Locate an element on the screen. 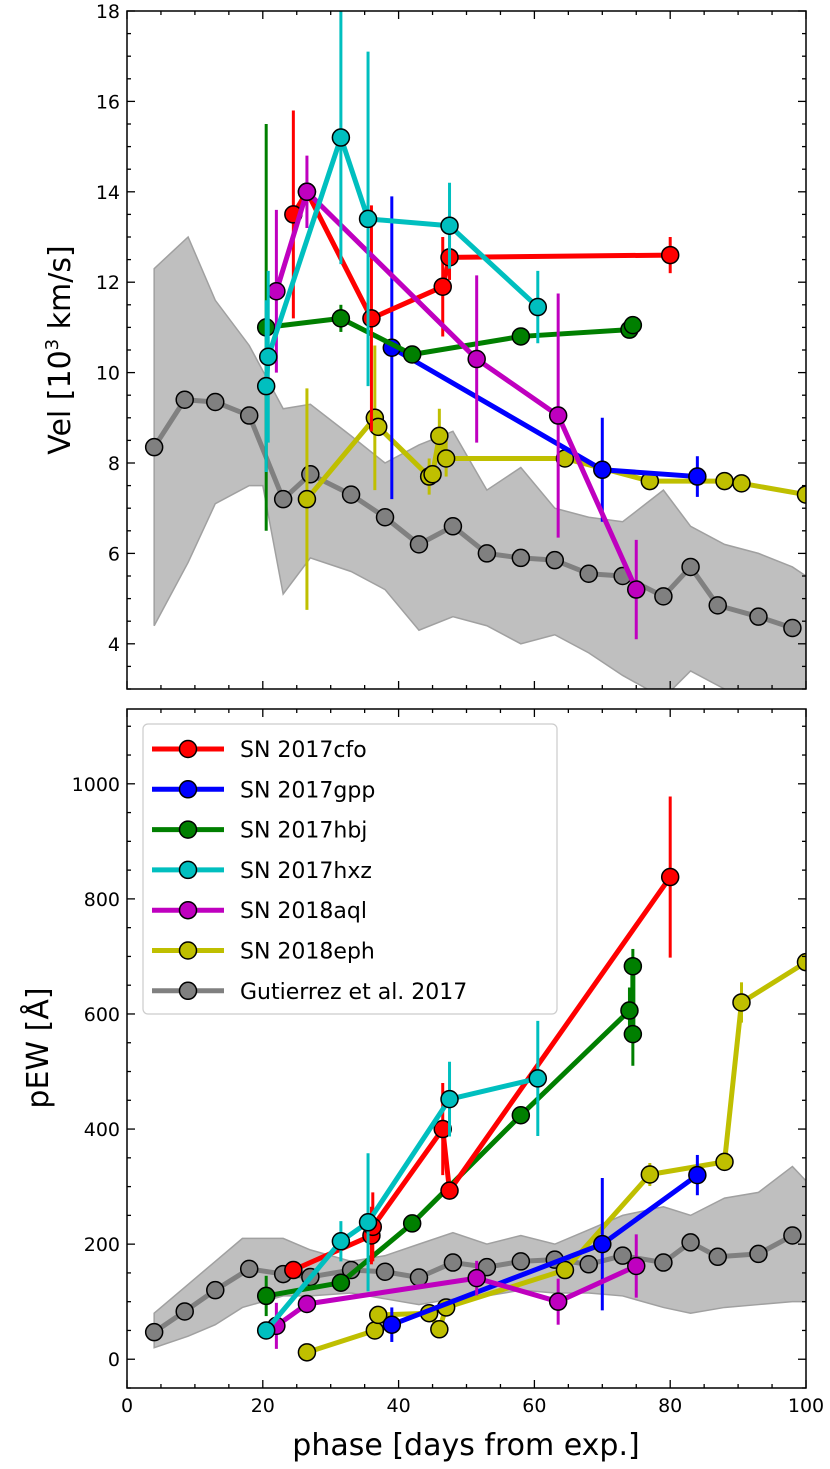 This screenshot has height=1469, width=830. pew-series-sn-2017hxz is located at coordinates (402, 1180).